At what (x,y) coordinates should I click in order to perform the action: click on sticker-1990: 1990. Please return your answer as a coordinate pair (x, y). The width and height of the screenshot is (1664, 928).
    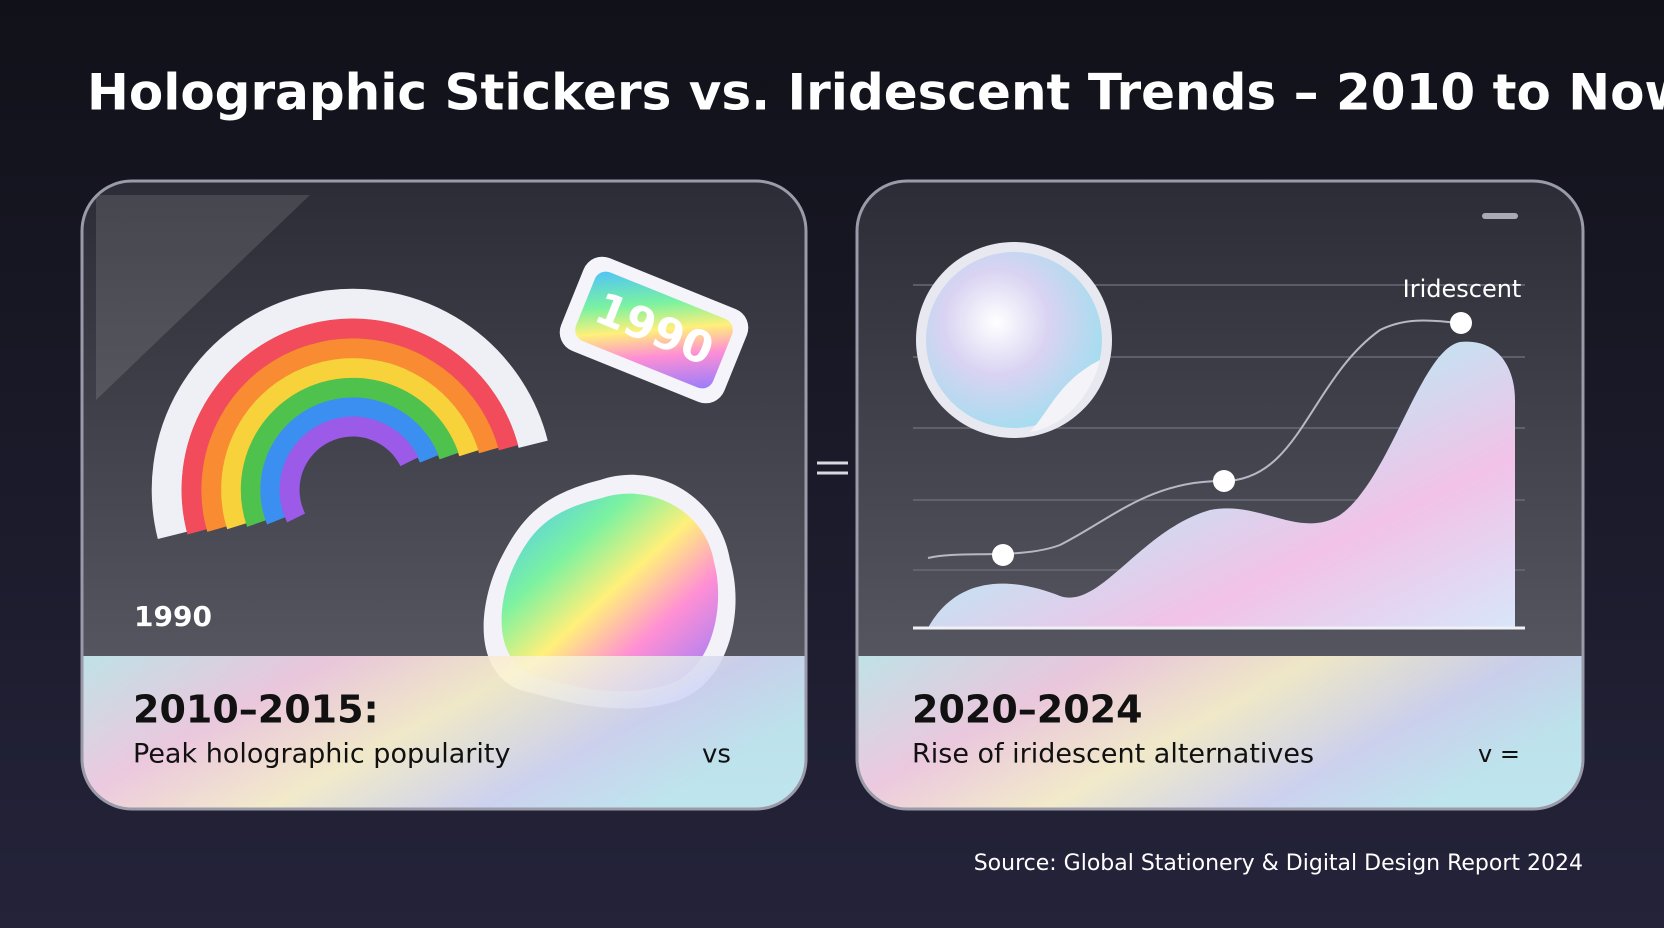
    Looking at the image, I should click on (654, 330).